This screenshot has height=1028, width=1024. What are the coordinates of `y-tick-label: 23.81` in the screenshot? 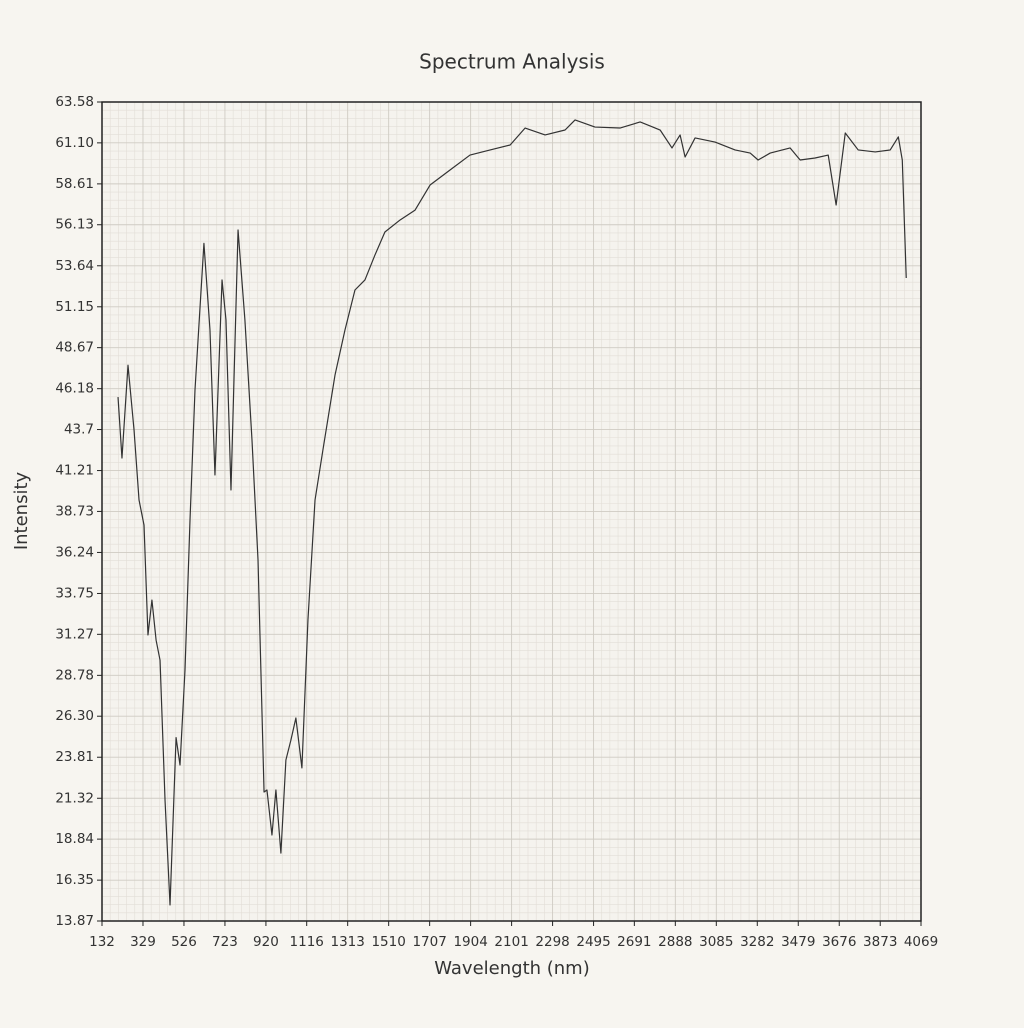 It's located at (74, 757).